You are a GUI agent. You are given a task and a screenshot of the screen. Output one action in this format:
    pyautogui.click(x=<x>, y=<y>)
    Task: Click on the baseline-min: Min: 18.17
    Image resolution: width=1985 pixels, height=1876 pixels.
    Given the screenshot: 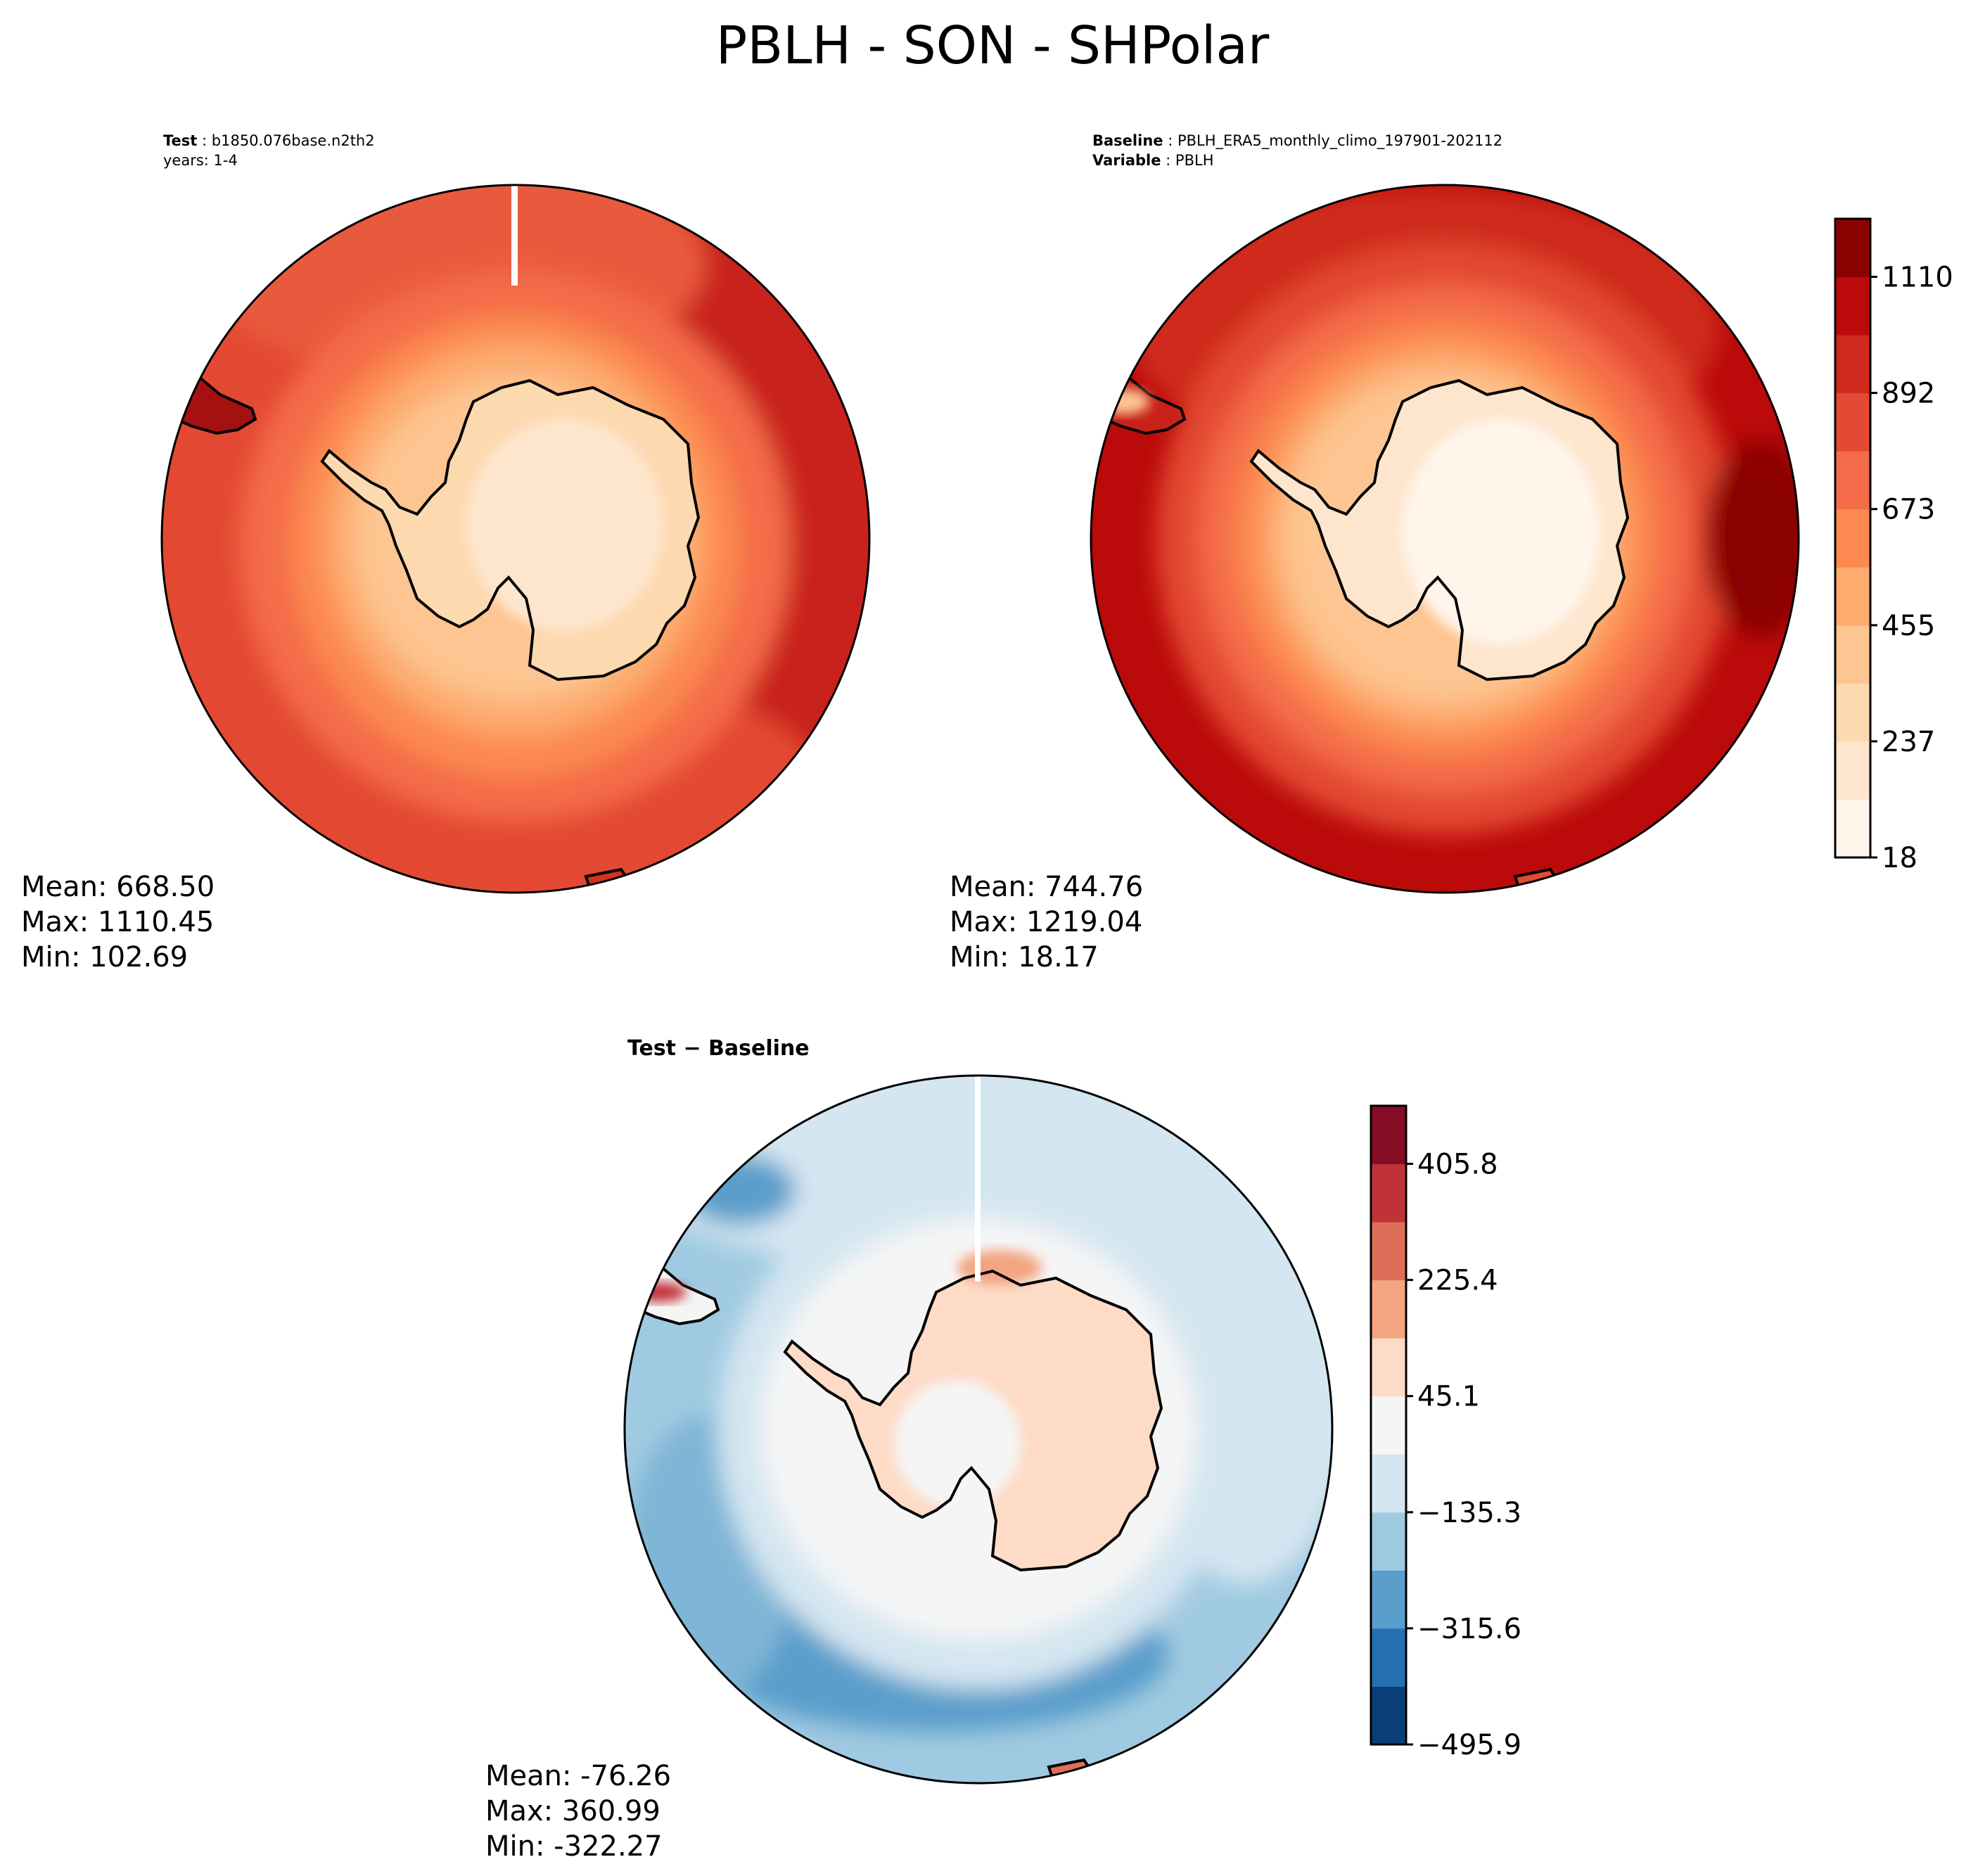 What is the action you would take?
    pyautogui.click(x=1024, y=957)
    